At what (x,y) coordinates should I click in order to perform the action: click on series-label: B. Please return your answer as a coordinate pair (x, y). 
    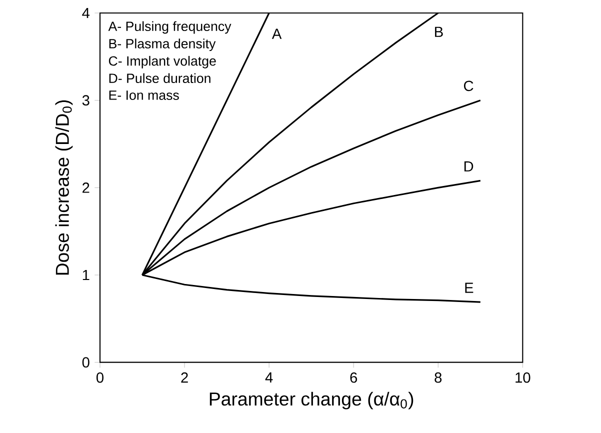
    Looking at the image, I should click on (439, 31).